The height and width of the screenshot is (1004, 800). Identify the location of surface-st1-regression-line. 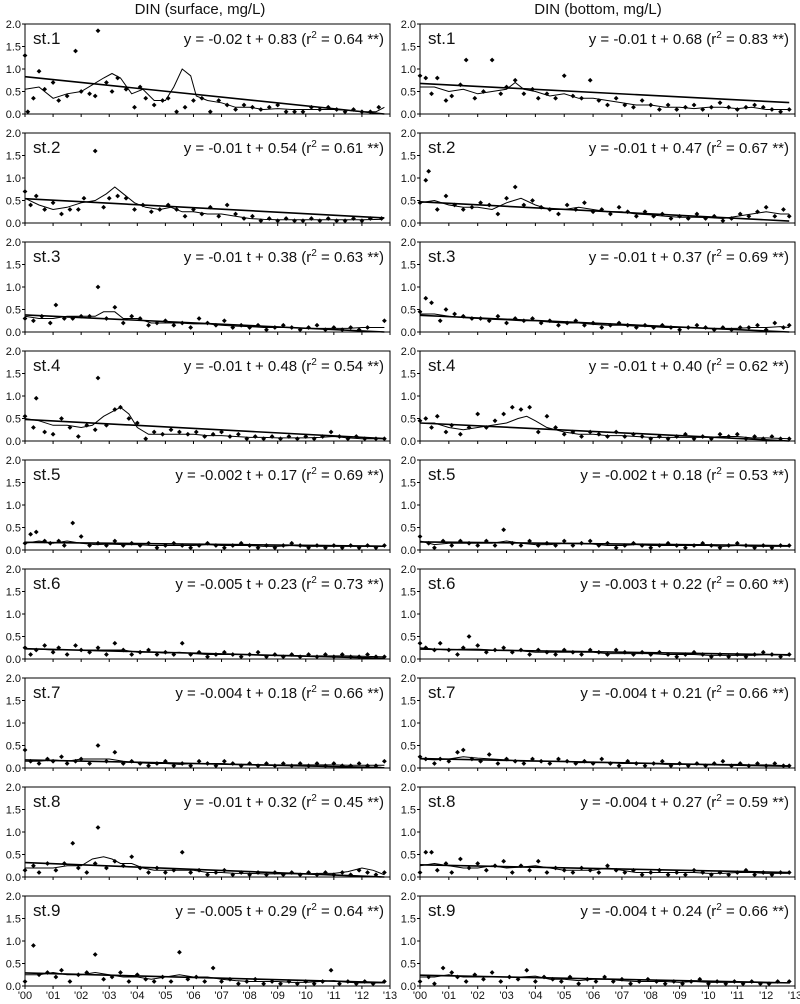
(204, 95).